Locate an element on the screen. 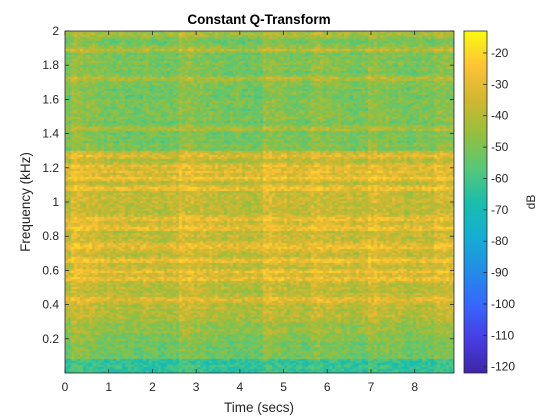 The width and height of the screenshot is (560, 420). x-tick-label: 7 is located at coordinates (371, 387).